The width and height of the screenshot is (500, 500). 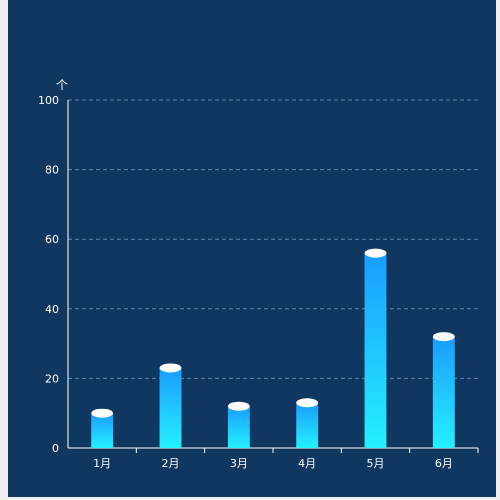 What do you see at coordinates (52, 309) in the screenshot?
I see `y-tick-label: 40` at bounding box center [52, 309].